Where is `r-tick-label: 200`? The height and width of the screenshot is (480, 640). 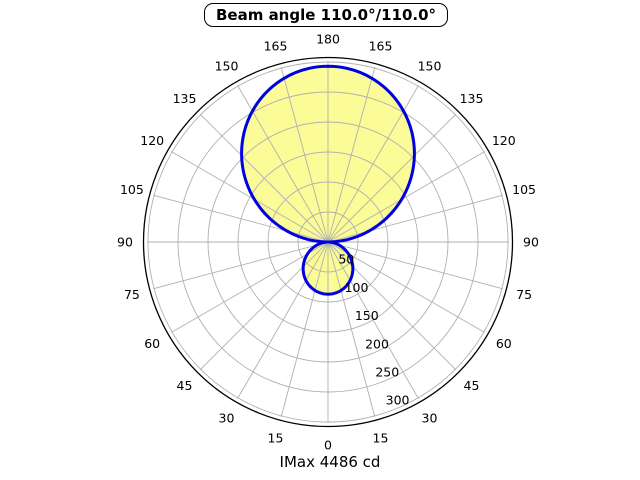
r-tick-label: 200 is located at coordinates (377, 343).